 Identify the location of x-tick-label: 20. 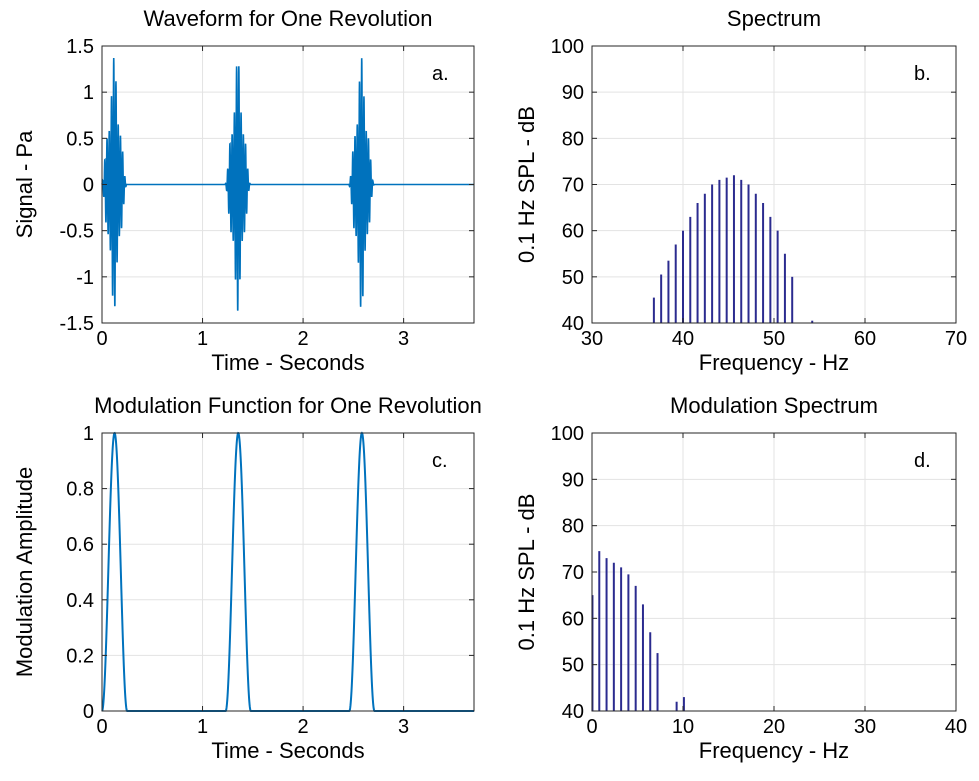
(774, 727).